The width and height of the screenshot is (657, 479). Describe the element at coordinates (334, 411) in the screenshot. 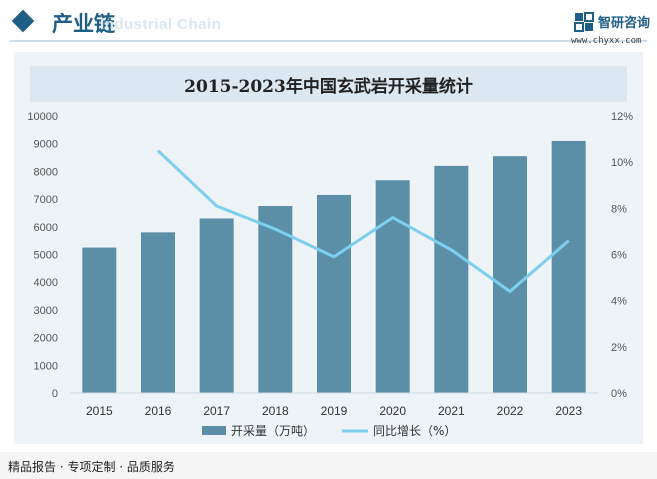

I see `x-axis-tick-label: 2019` at that location.